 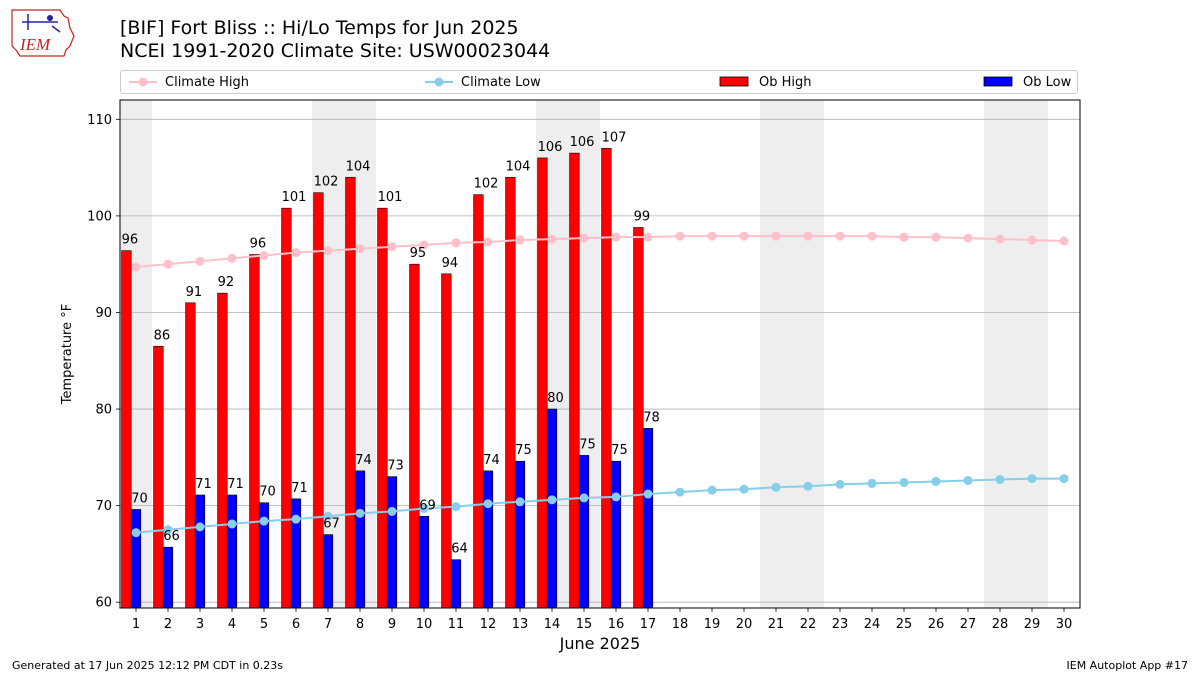 I want to click on ob-low-label: 67, so click(x=331, y=524).